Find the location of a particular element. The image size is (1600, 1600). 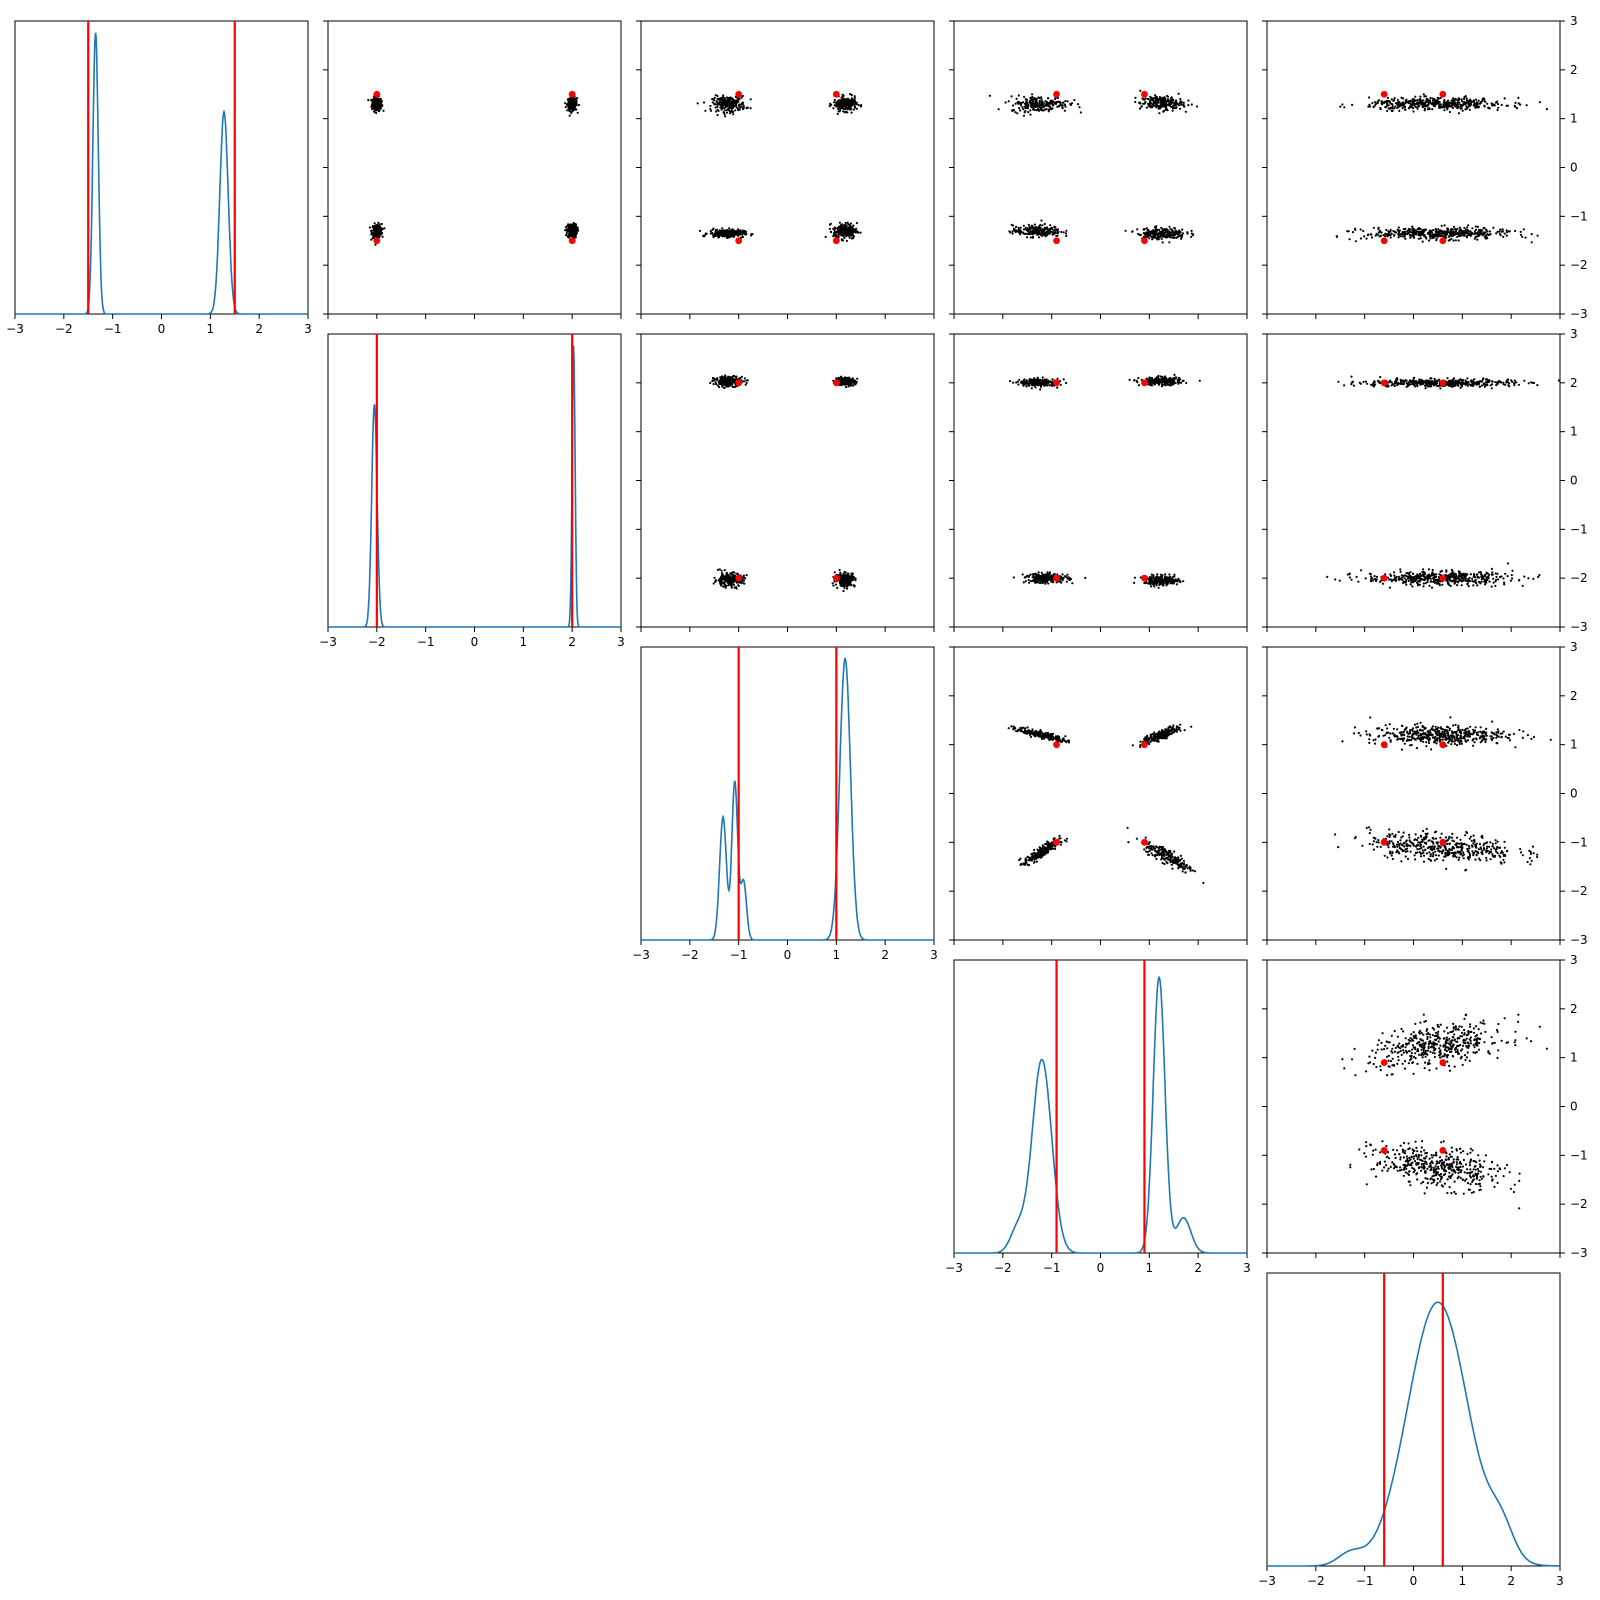

x-tick-label-1-1-0: −3 is located at coordinates (328, 642).